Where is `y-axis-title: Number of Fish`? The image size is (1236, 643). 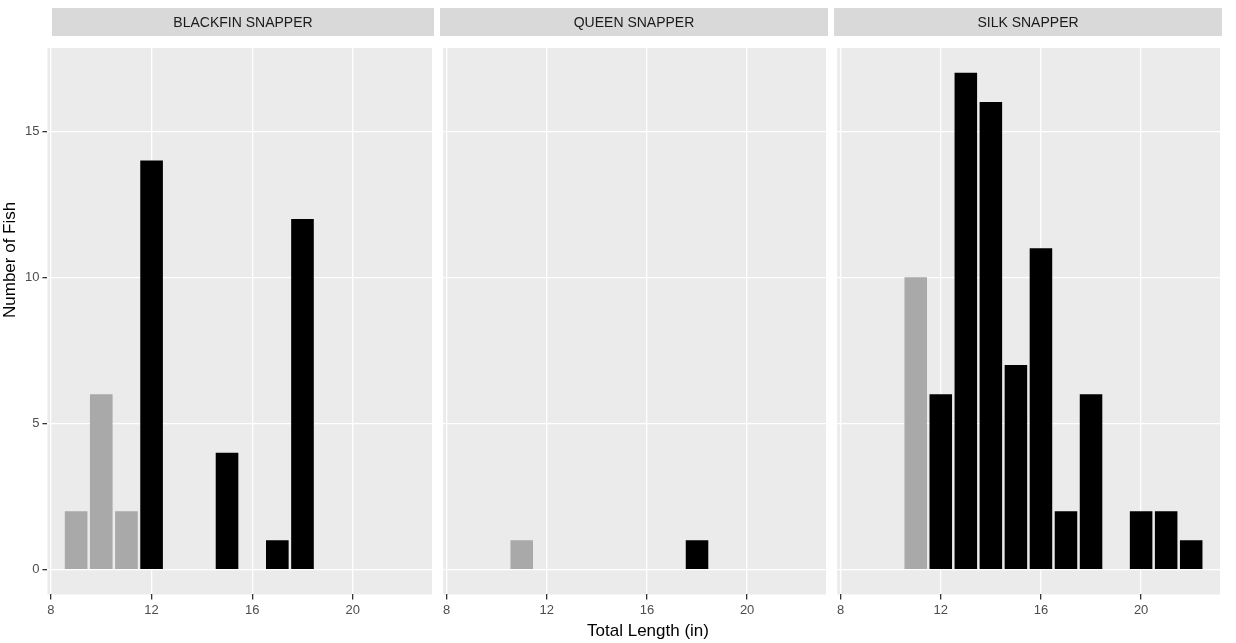
y-axis-title: Number of Fish is located at coordinates (10, 259).